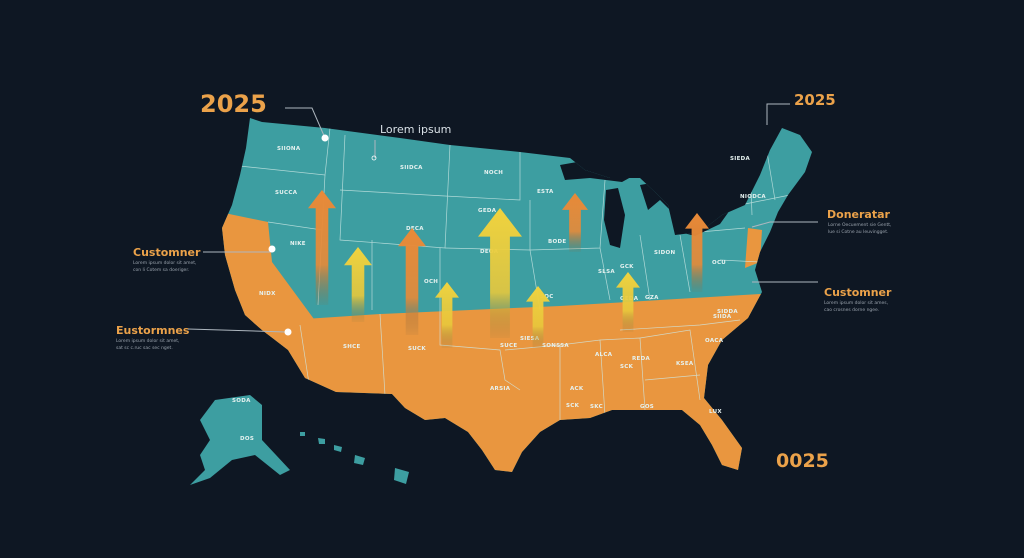 The image size is (1024, 558). Describe the element at coordinates (577, 389) in the screenshot. I see `state-label: ACK` at that location.